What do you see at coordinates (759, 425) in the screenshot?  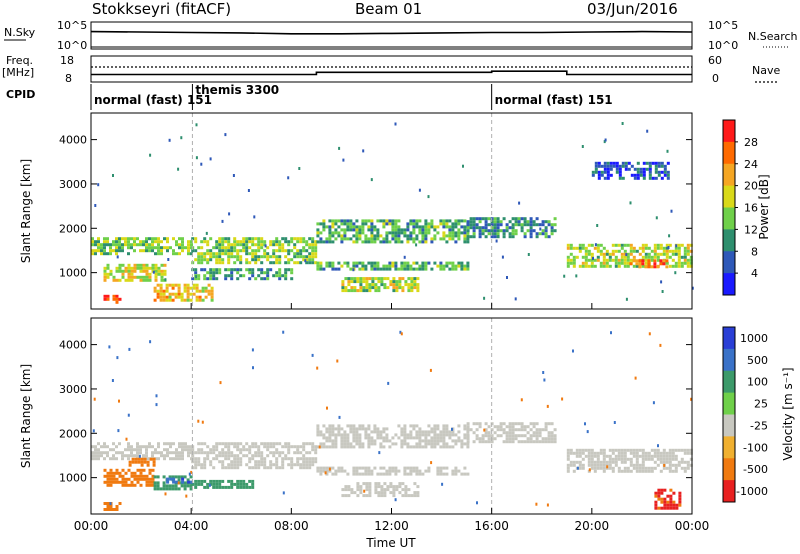 I see `velocity-colorbar-label-4: -25` at bounding box center [759, 425].